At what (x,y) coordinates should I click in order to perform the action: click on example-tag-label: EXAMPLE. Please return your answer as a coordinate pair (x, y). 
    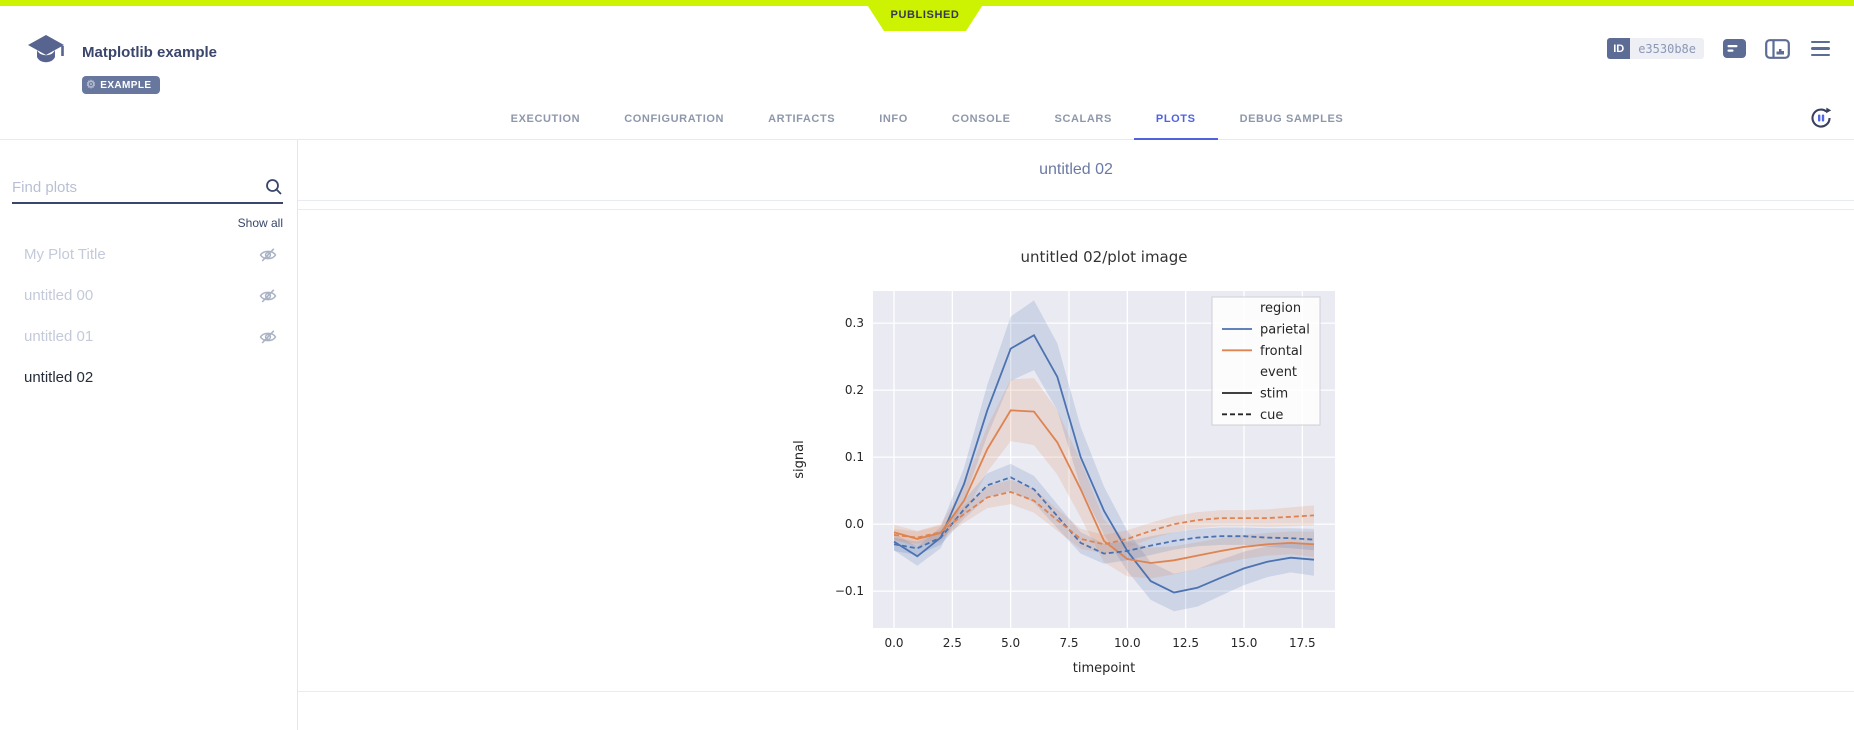
    Looking at the image, I should click on (126, 85).